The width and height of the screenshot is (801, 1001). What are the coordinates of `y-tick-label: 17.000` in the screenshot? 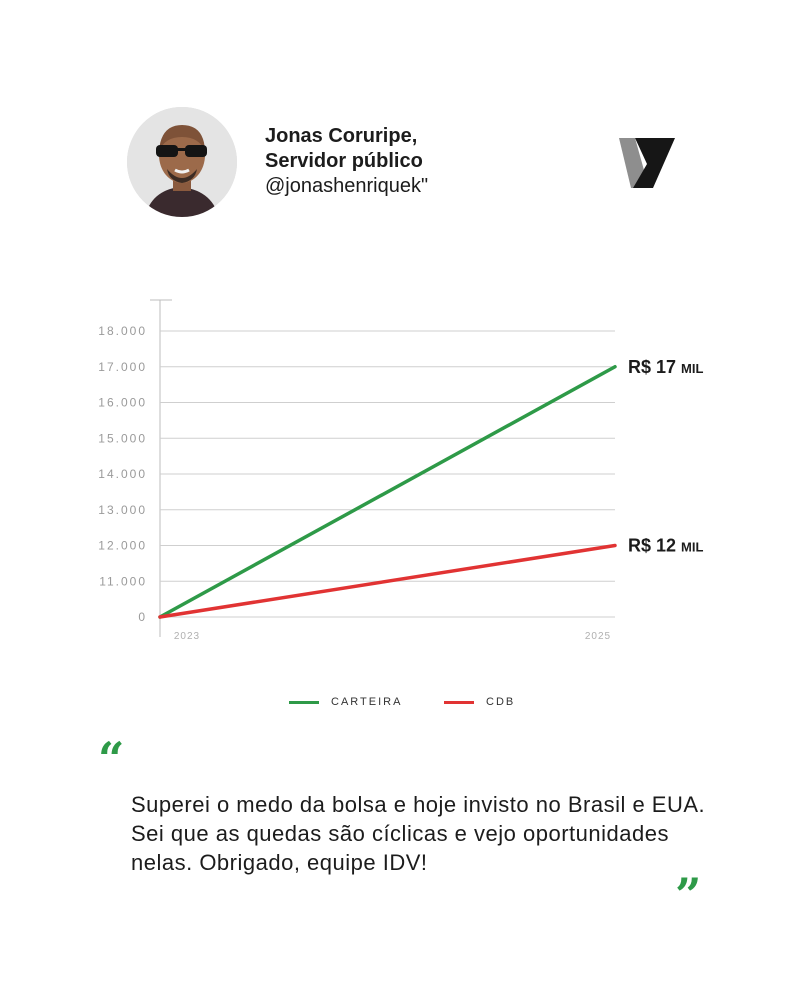 It's located at (122, 367).